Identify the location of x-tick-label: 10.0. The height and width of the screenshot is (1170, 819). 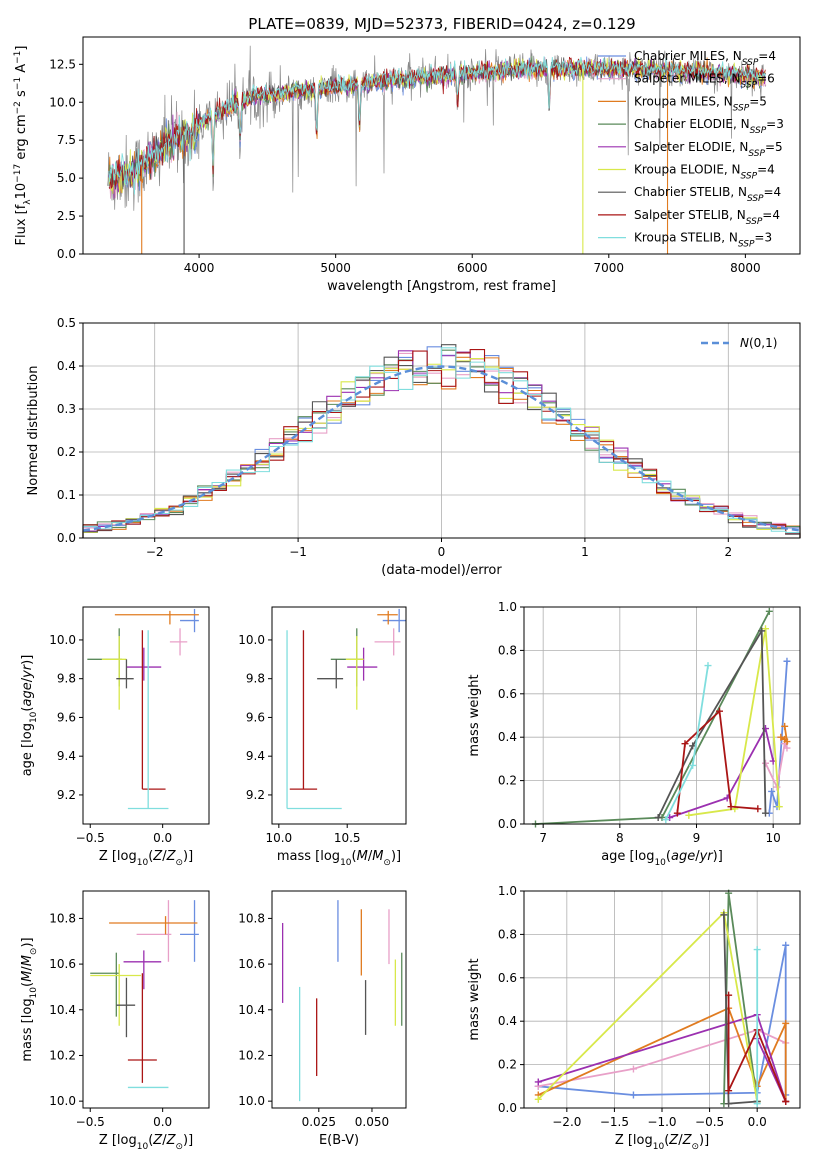
(278, 838).